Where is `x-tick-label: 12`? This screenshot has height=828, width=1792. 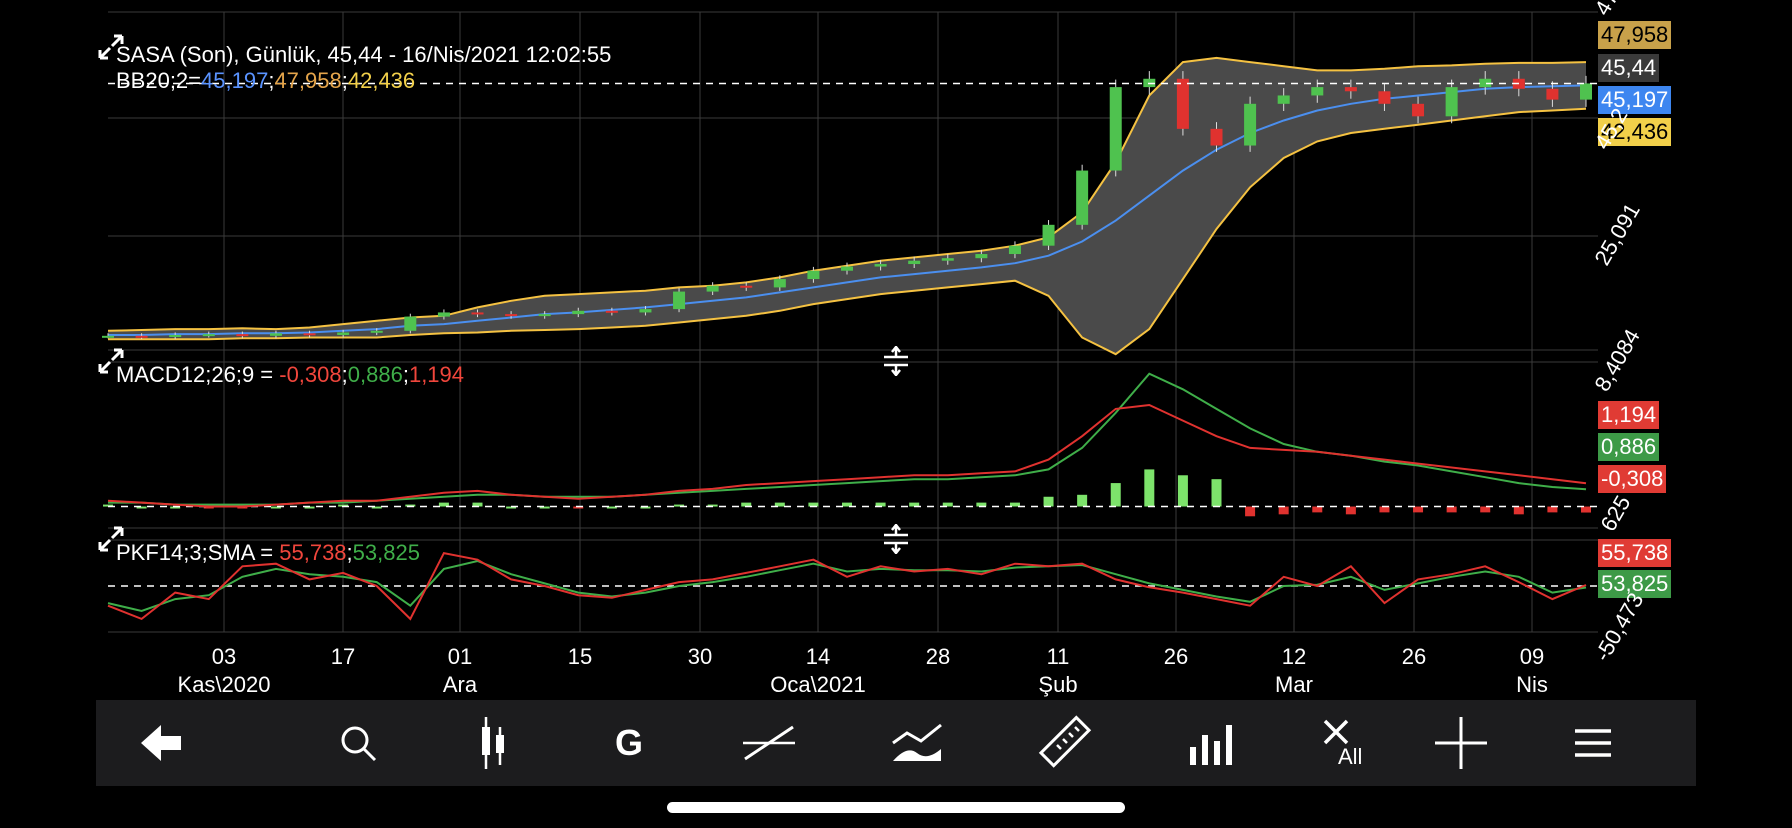 x-tick-label: 12 is located at coordinates (1294, 656).